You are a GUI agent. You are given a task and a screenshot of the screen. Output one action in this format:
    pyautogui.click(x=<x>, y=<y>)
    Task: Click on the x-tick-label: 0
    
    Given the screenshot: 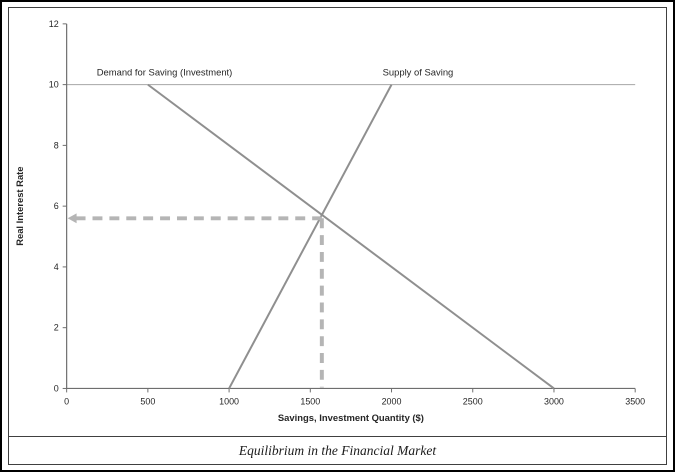 What is the action you would take?
    pyautogui.click(x=66, y=401)
    